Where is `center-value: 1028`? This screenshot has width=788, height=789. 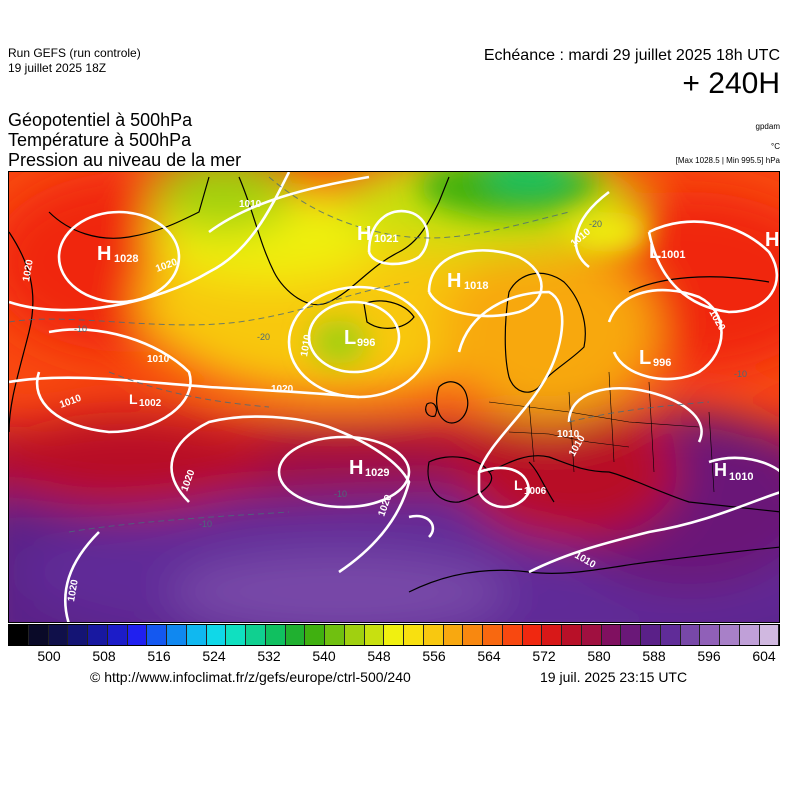 center-value: 1028 is located at coordinates (126, 259).